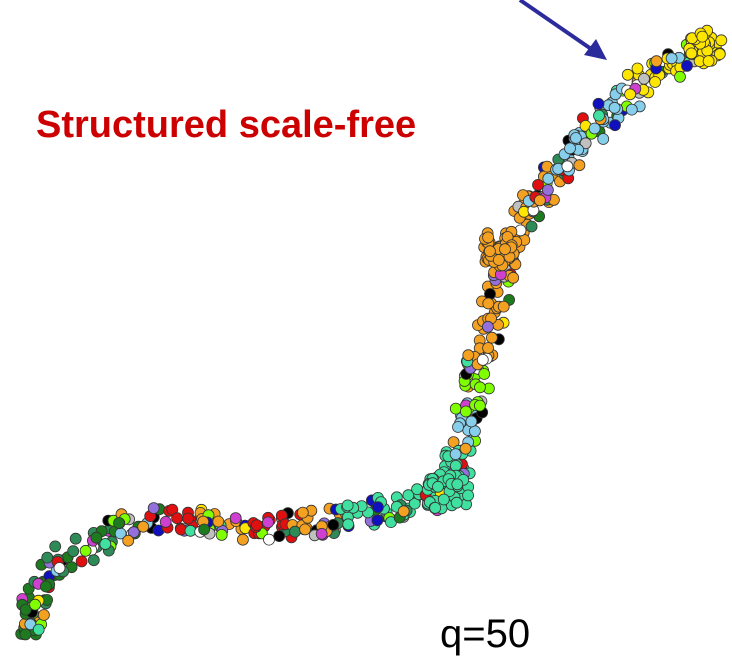 Image resolution: width=732 pixels, height=668 pixels. What do you see at coordinates (562, 30) in the screenshot?
I see `pointer-arrow` at bounding box center [562, 30].